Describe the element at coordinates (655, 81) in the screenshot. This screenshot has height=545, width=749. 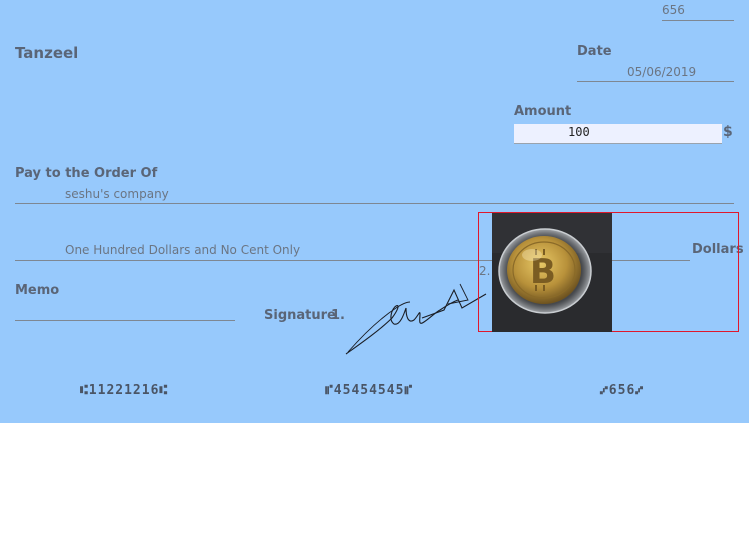
I see `date-underline` at that location.